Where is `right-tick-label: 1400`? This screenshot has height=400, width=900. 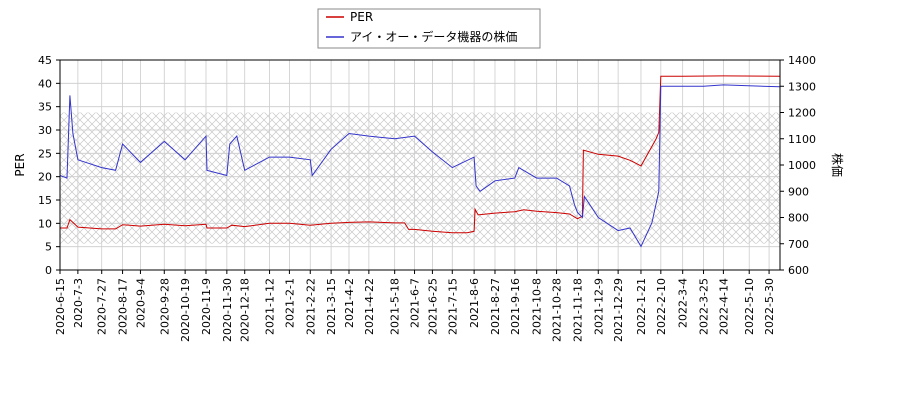 right-tick-label: 1400 is located at coordinates (802, 60).